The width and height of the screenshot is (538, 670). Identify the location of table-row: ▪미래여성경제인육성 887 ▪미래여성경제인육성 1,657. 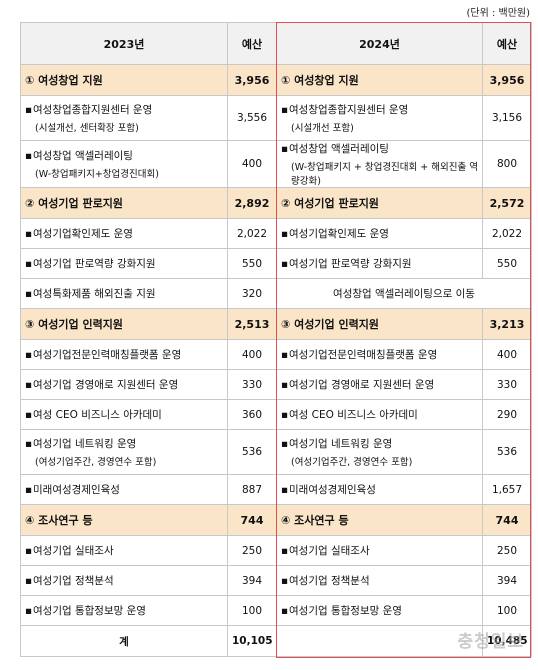
(276, 489).